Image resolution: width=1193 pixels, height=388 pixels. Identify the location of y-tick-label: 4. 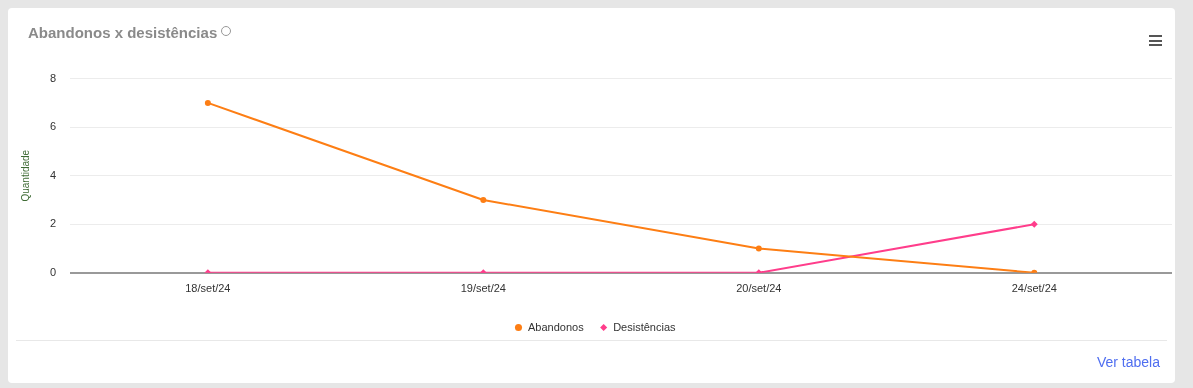
(53, 174).